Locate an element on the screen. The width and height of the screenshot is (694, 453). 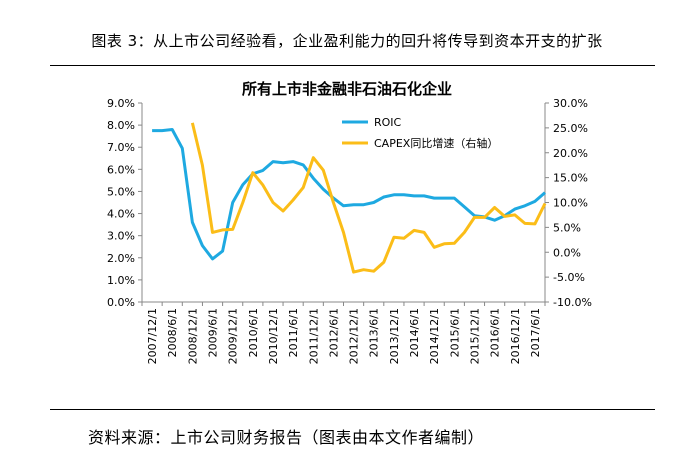
figure-title: 图表 3：从上市公司经验看，企业盈利能力的回升将传导到资本开支的扩张 is located at coordinates (347, 41).